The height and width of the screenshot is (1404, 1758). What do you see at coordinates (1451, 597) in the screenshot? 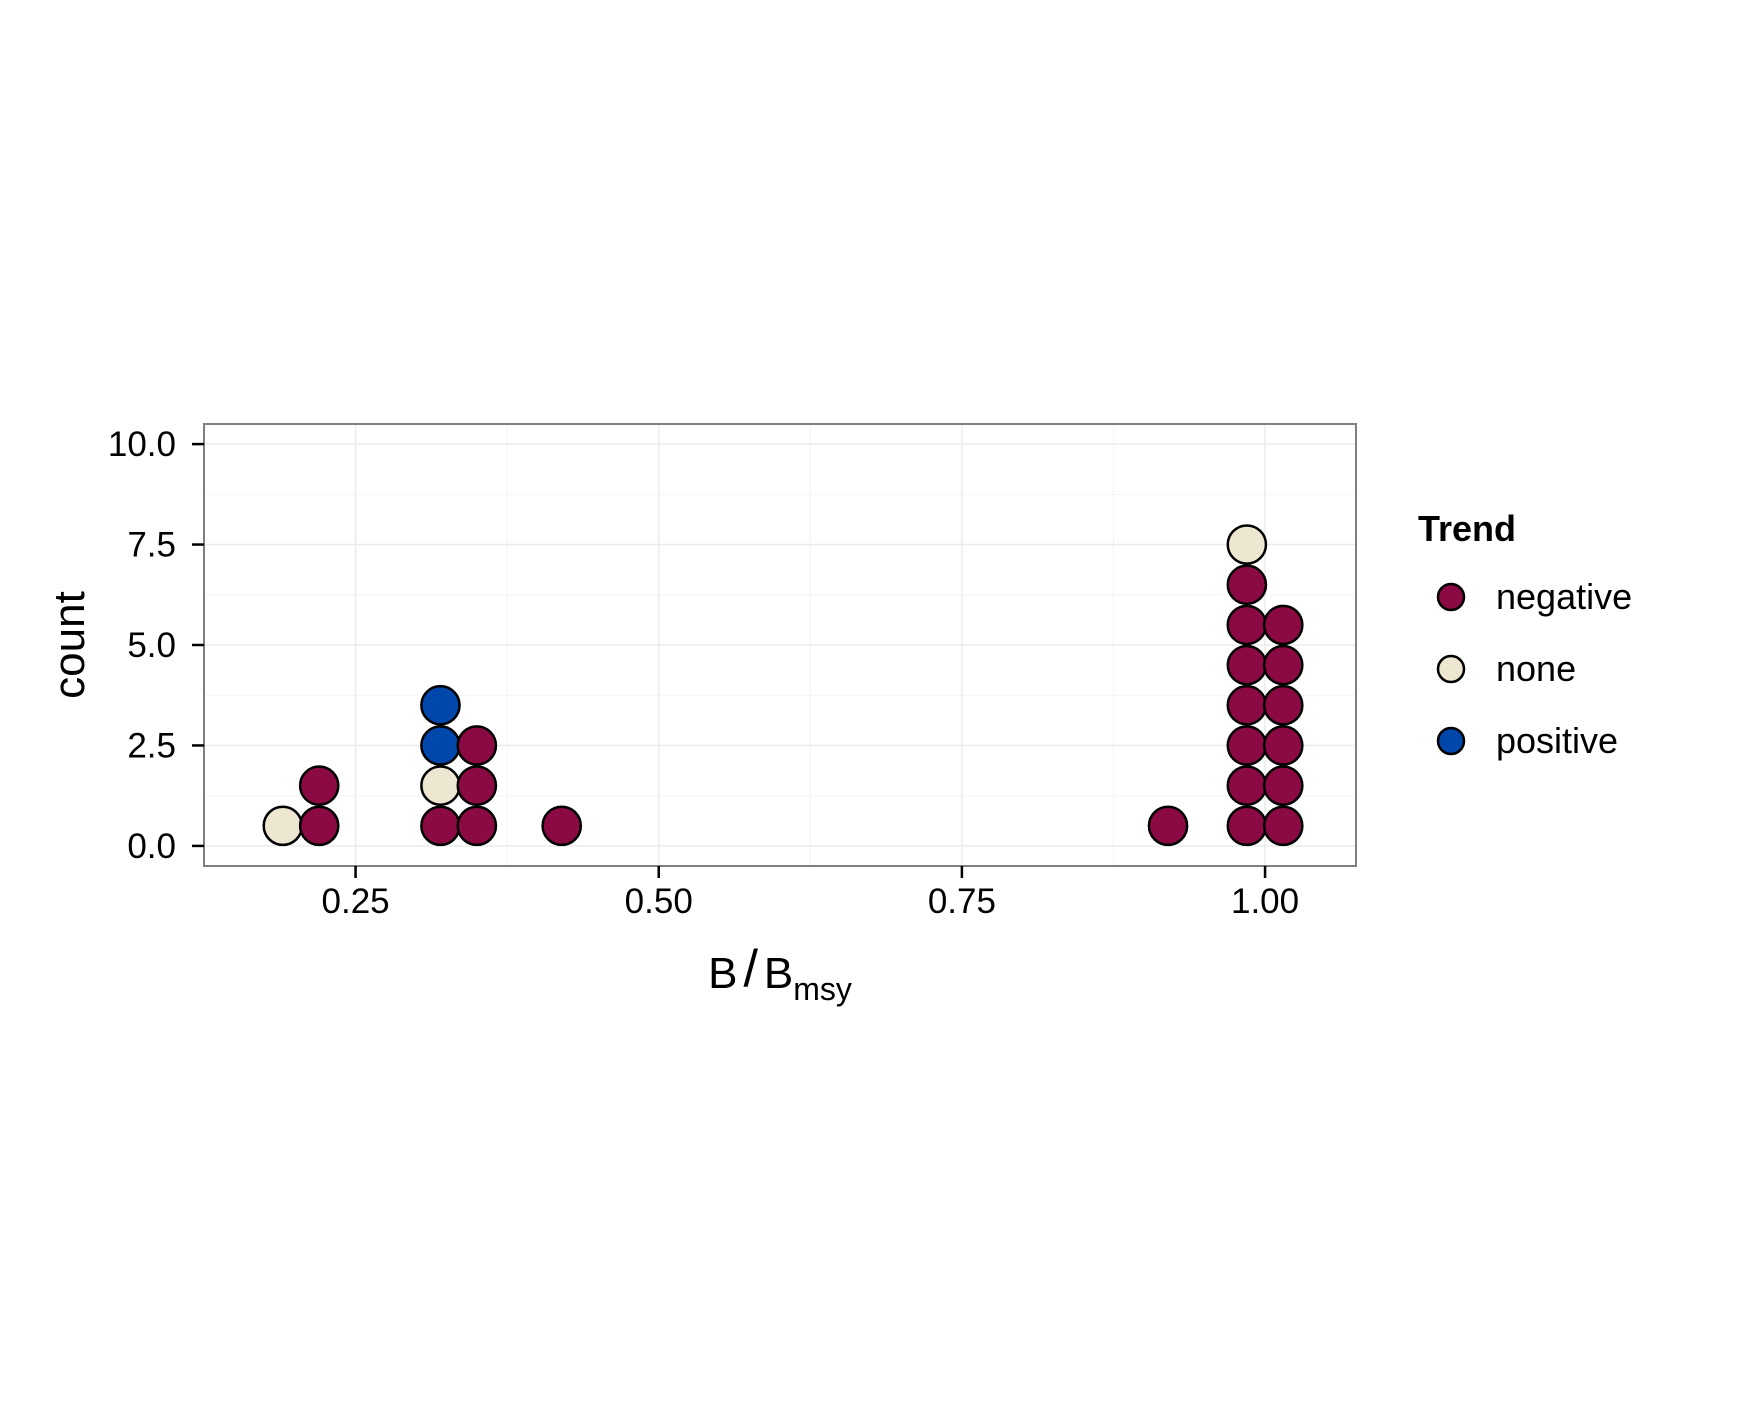
I see `legend-key-negative` at bounding box center [1451, 597].